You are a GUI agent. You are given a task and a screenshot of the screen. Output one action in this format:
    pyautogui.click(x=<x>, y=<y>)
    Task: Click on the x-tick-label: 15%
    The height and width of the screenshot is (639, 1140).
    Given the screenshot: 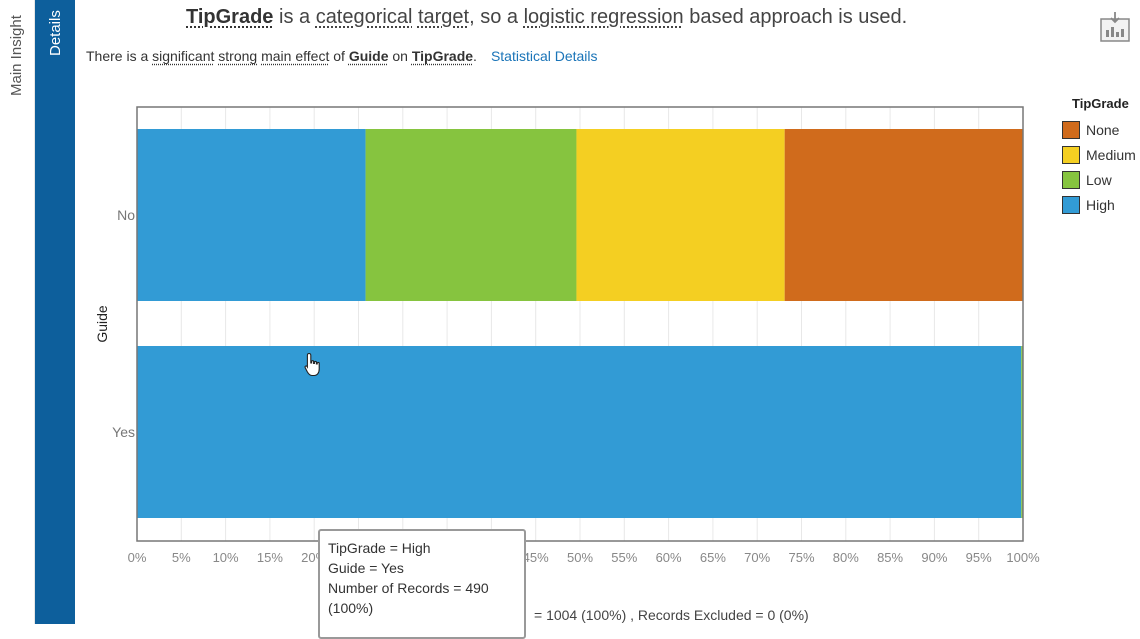 What is the action you would take?
    pyautogui.click(x=270, y=557)
    